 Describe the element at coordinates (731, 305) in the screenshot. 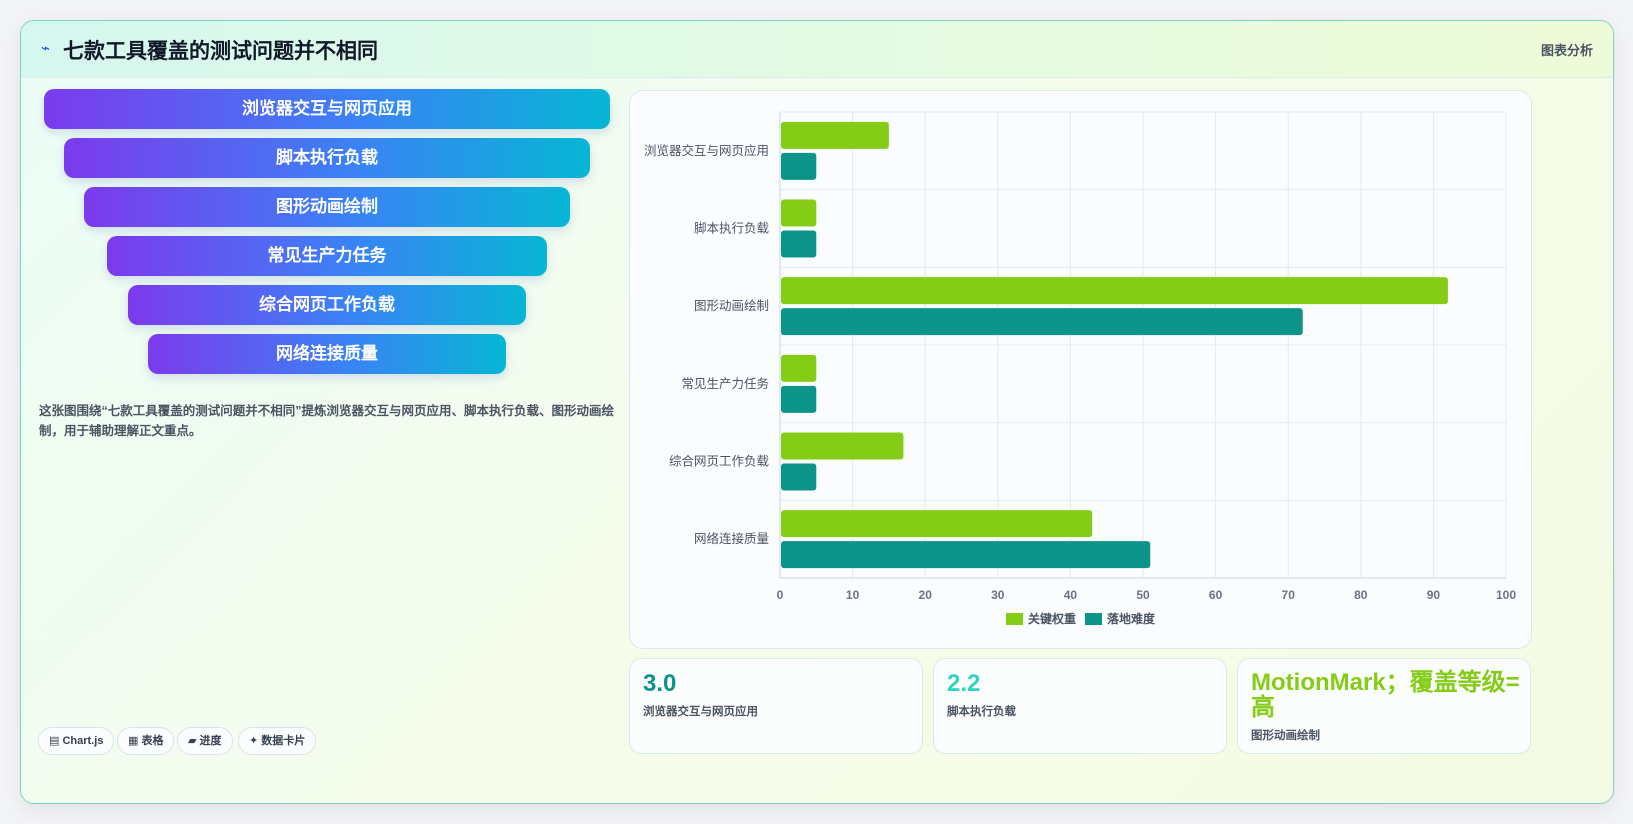

I see `y-tick-label: 图形动画绘制` at that location.